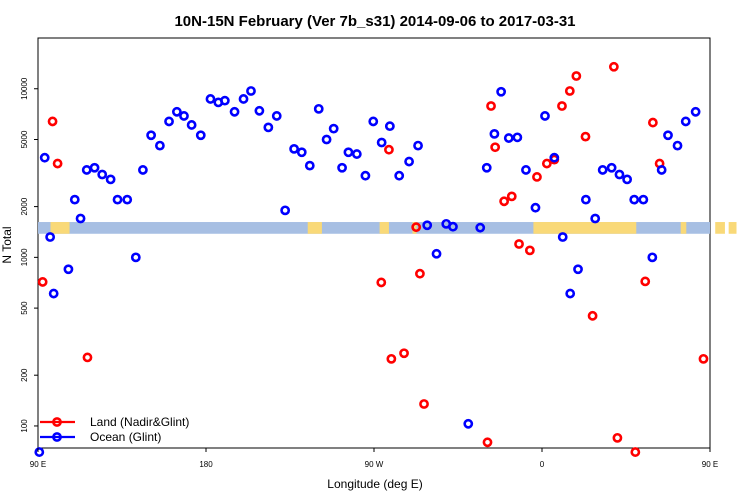 The width and height of the screenshot is (750, 500). Describe the element at coordinates (139, 422) in the screenshot. I see `legend-label: Land (Nadir&Glint)` at that location.